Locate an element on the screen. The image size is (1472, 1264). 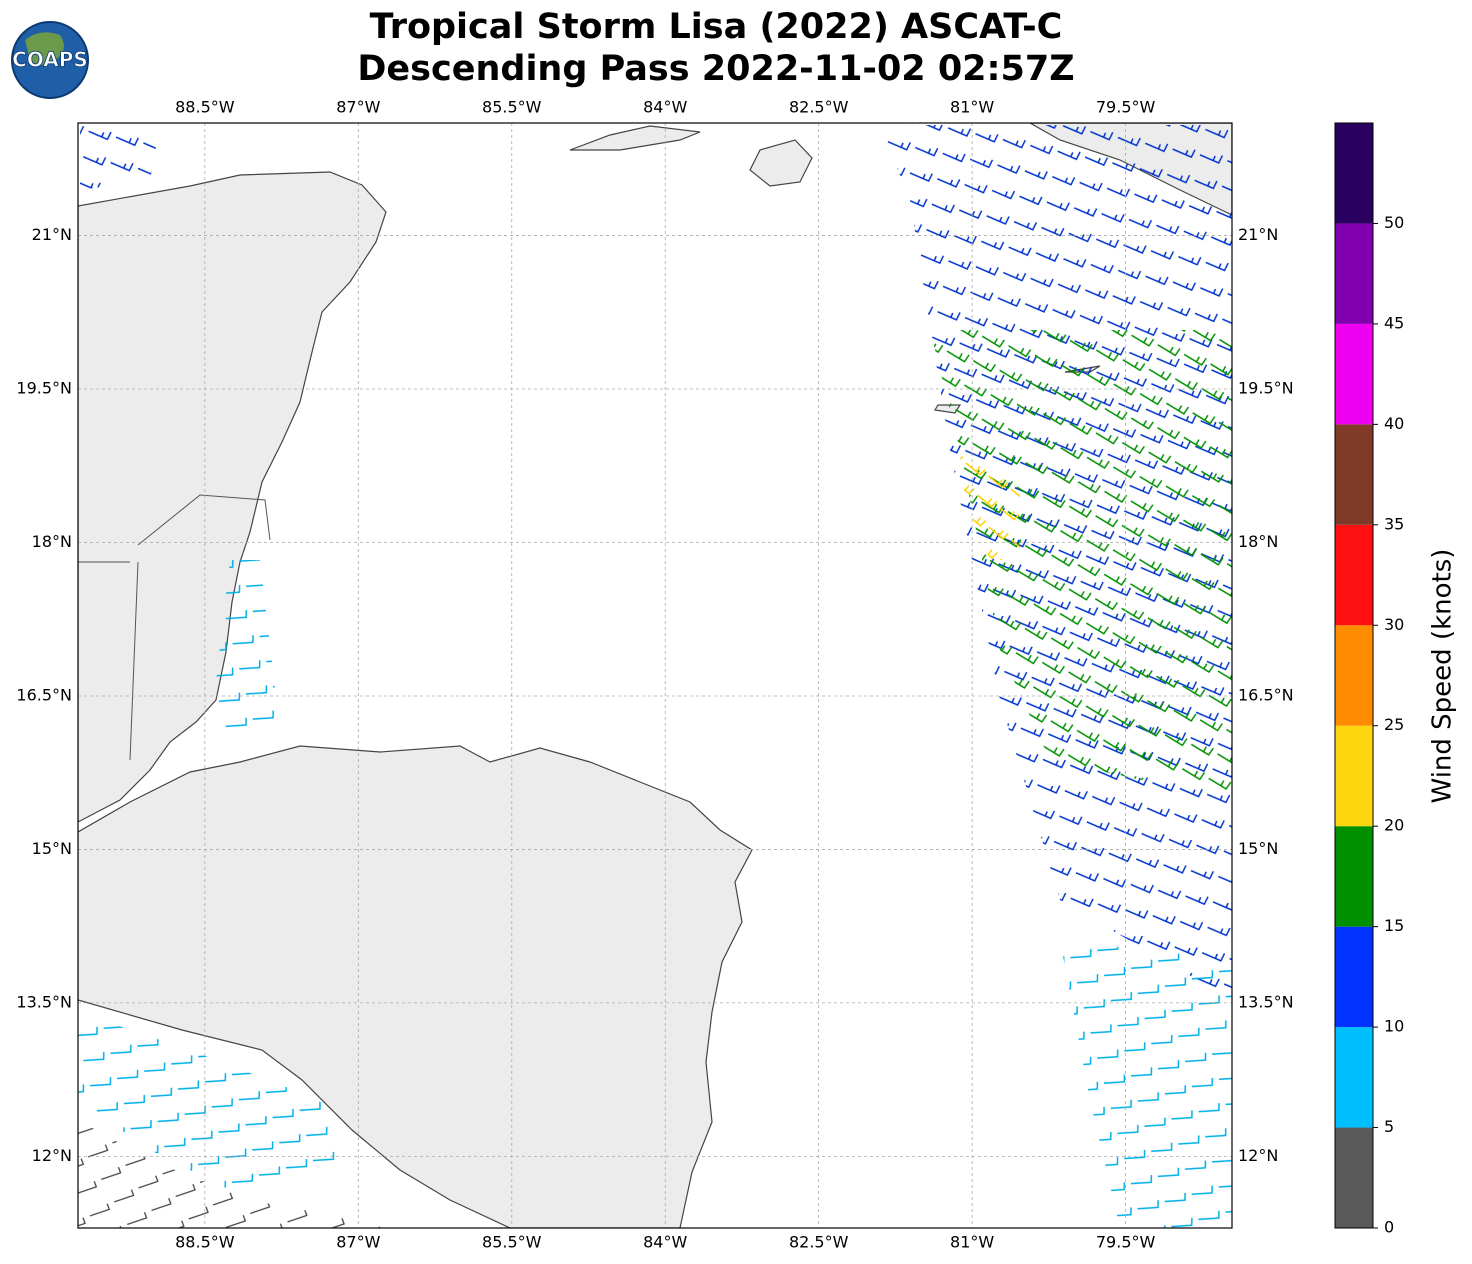
colorbar-tick-label: 45 is located at coordinates (1394, 322).